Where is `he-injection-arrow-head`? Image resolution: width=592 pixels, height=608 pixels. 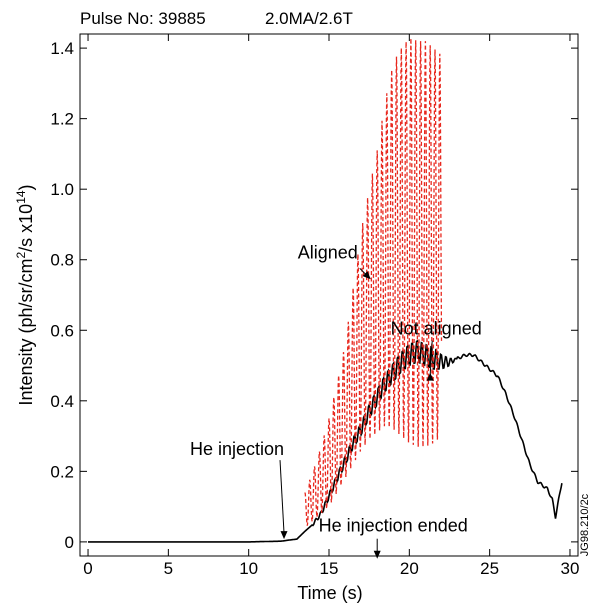 he-injection-arrow-head is located at coordinates (284, 535).